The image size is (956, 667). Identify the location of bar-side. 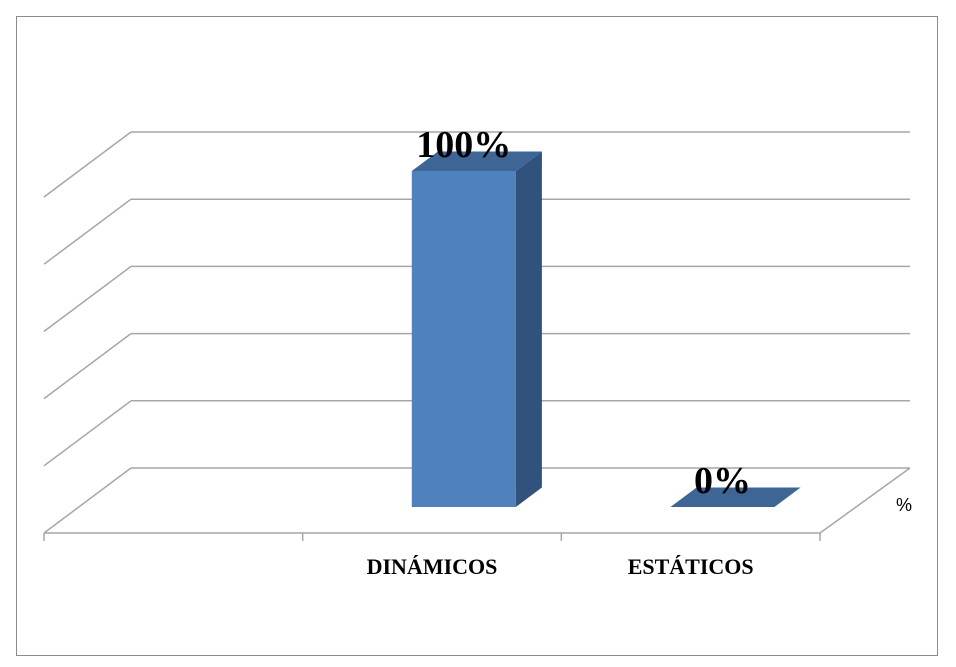
(528, 329).